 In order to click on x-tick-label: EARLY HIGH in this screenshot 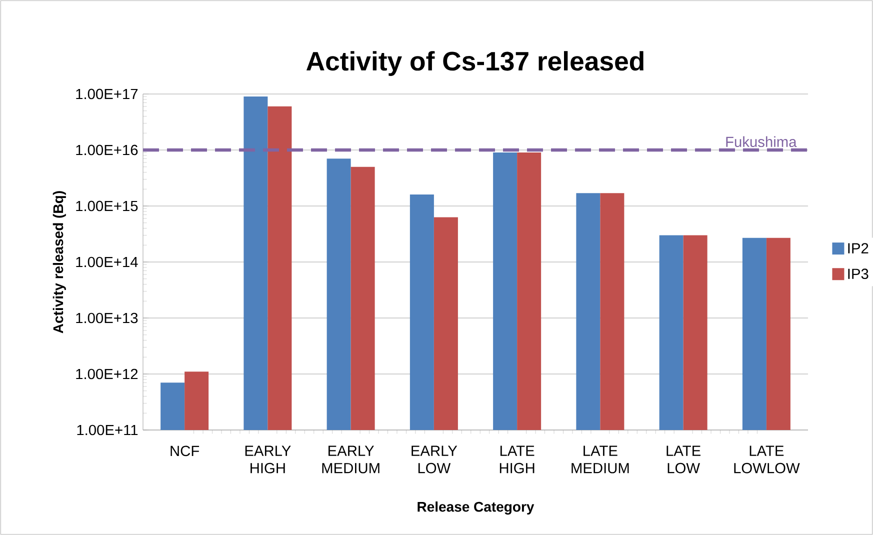, I will do `click(268, 460)`.